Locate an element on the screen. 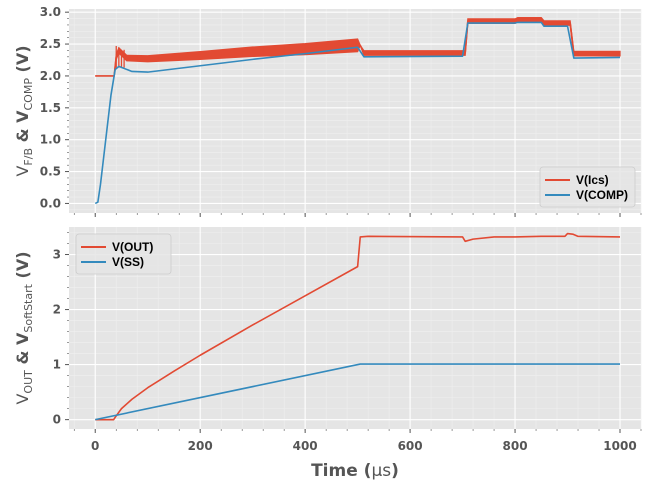 This screenshot has height=491, width=651. y-axis-title: VOUT & VSoftStart (V) is located at coordinates (24, 327).